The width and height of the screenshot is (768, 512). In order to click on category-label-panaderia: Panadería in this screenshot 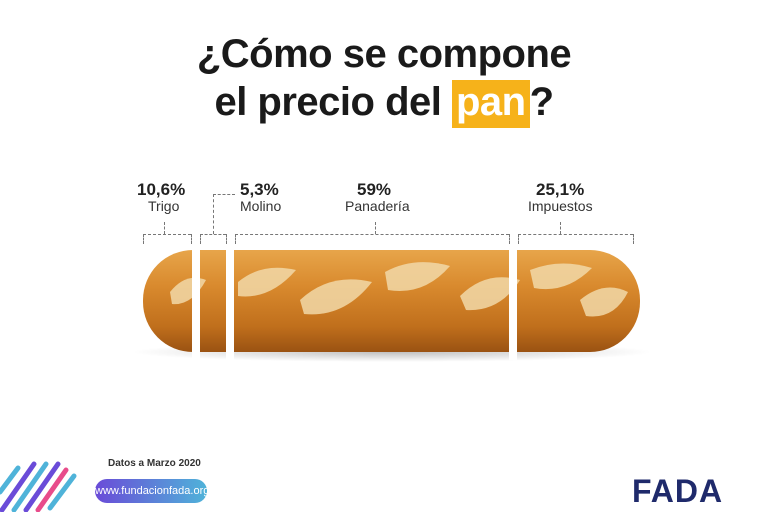, I will do `click(377, 206)`.